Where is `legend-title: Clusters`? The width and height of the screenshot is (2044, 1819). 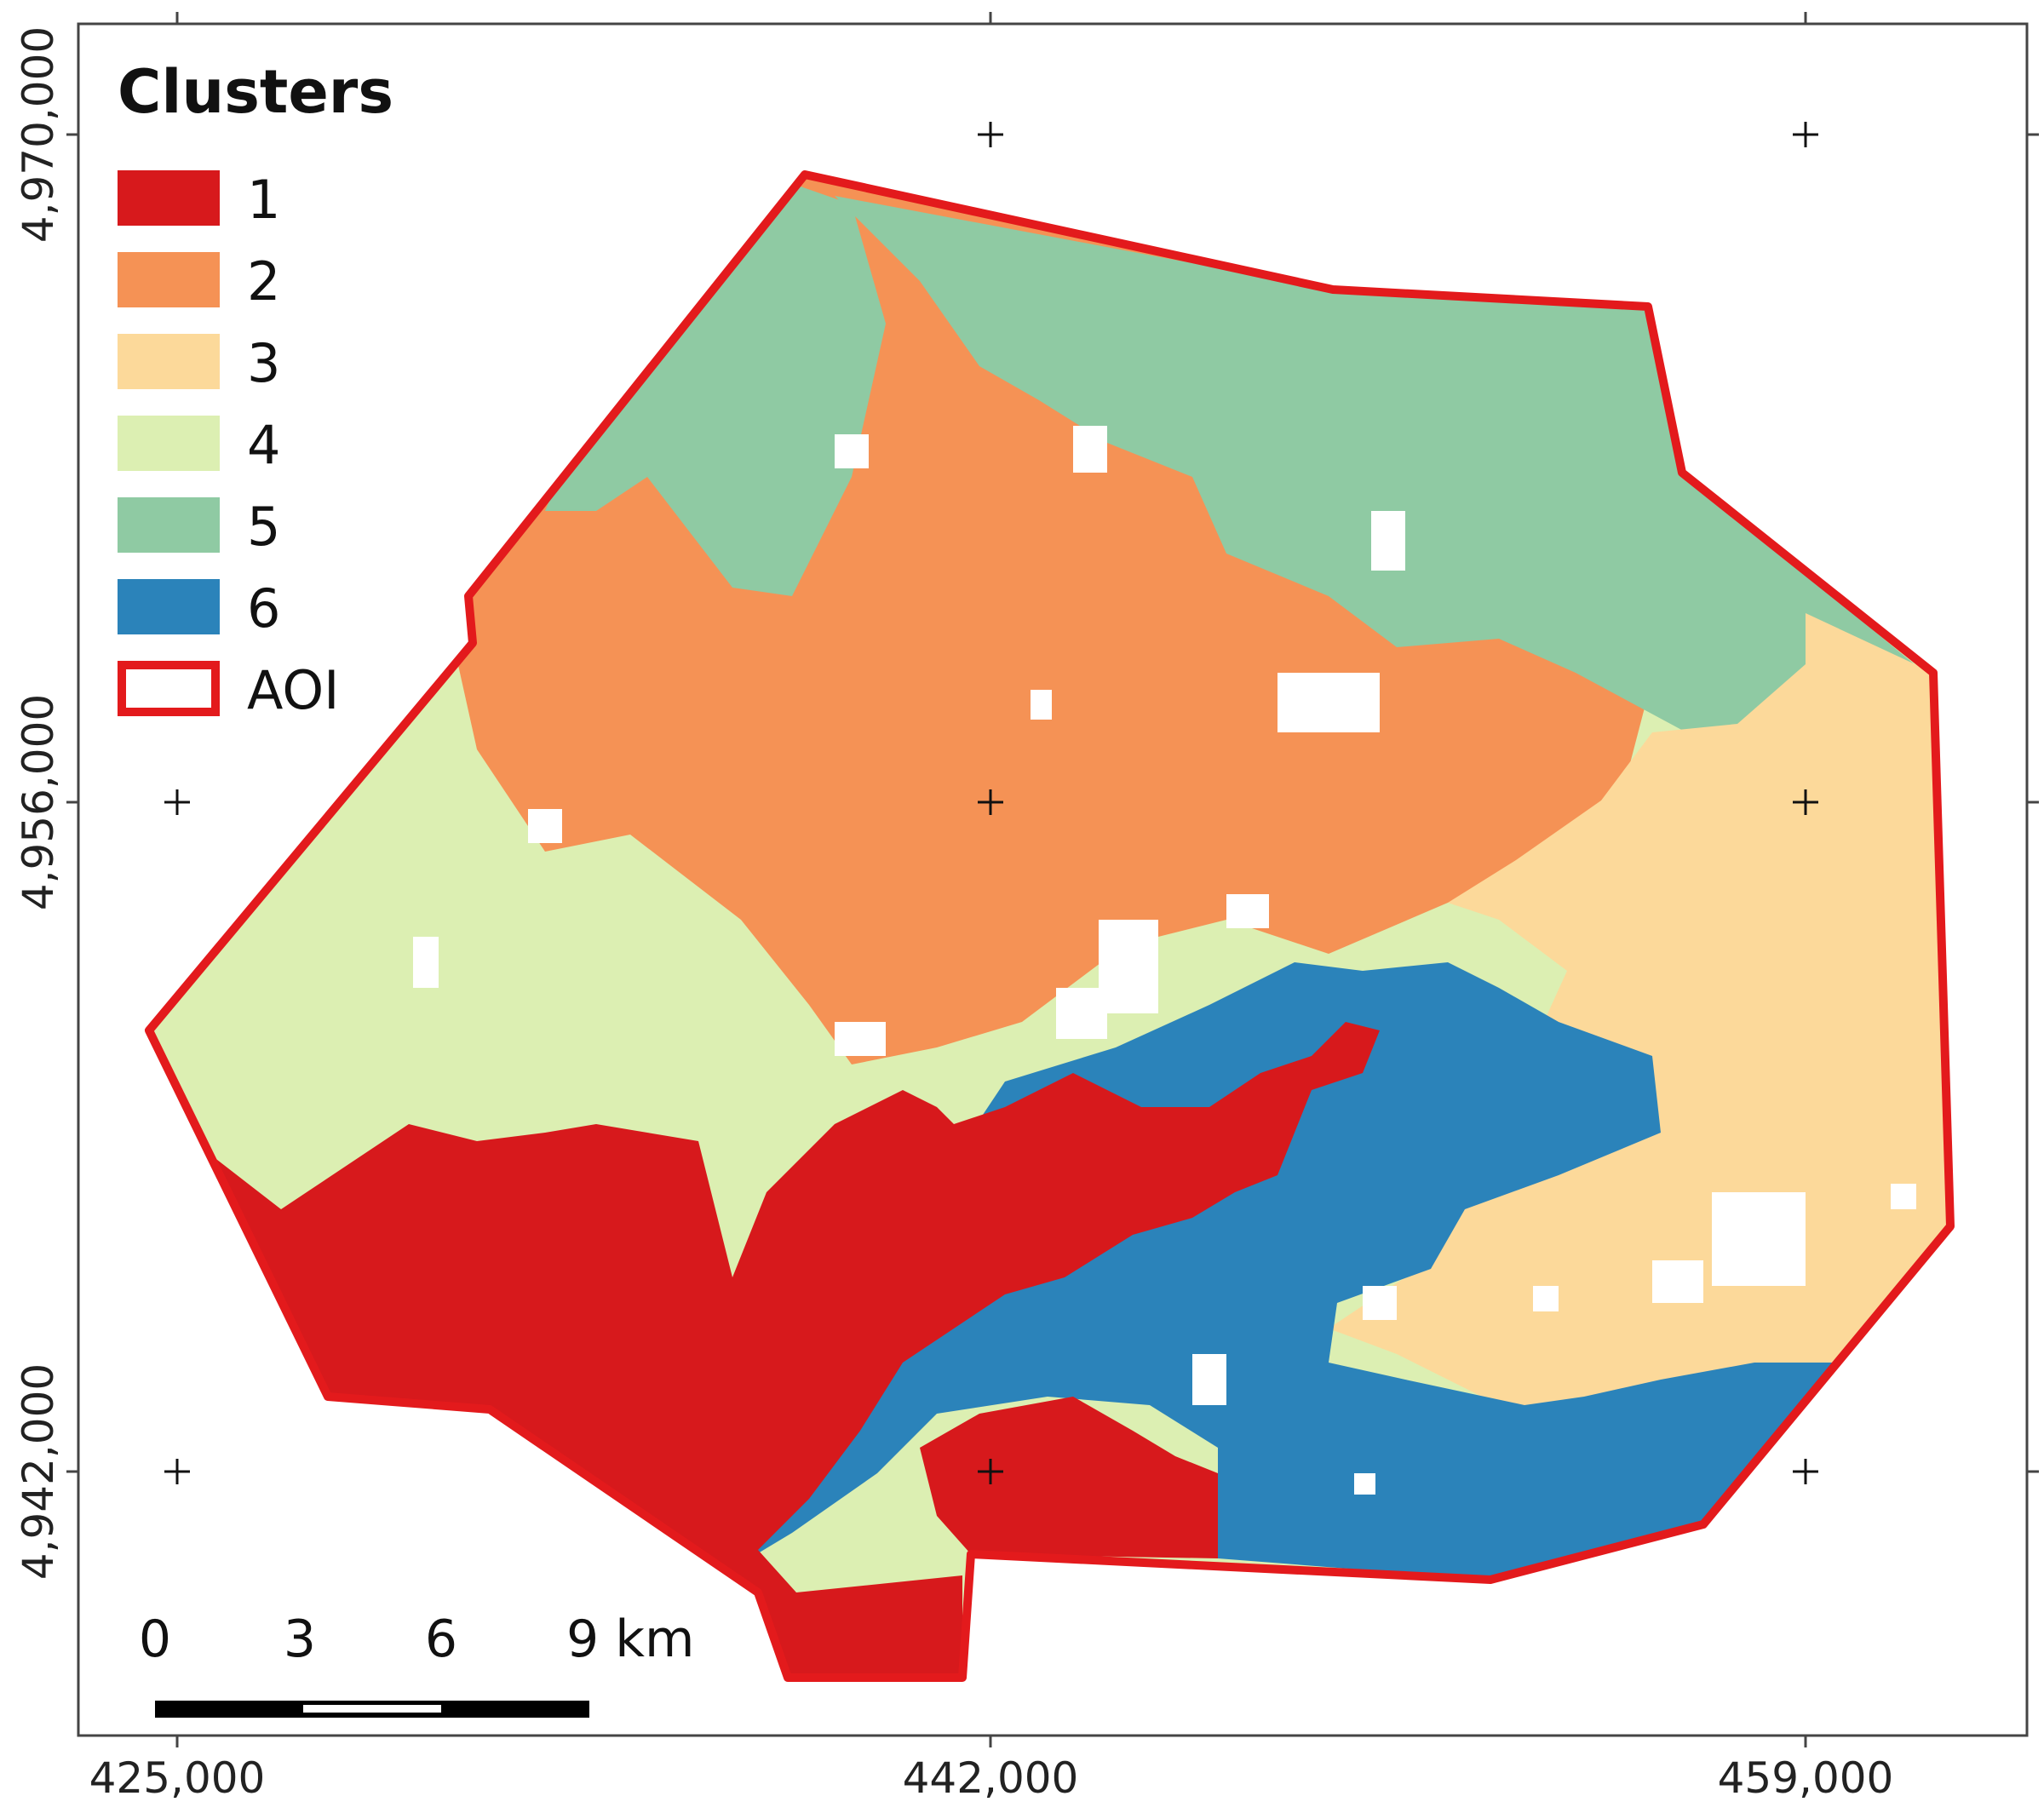 legend-title: Clusters is located at coordinates (255, 92).